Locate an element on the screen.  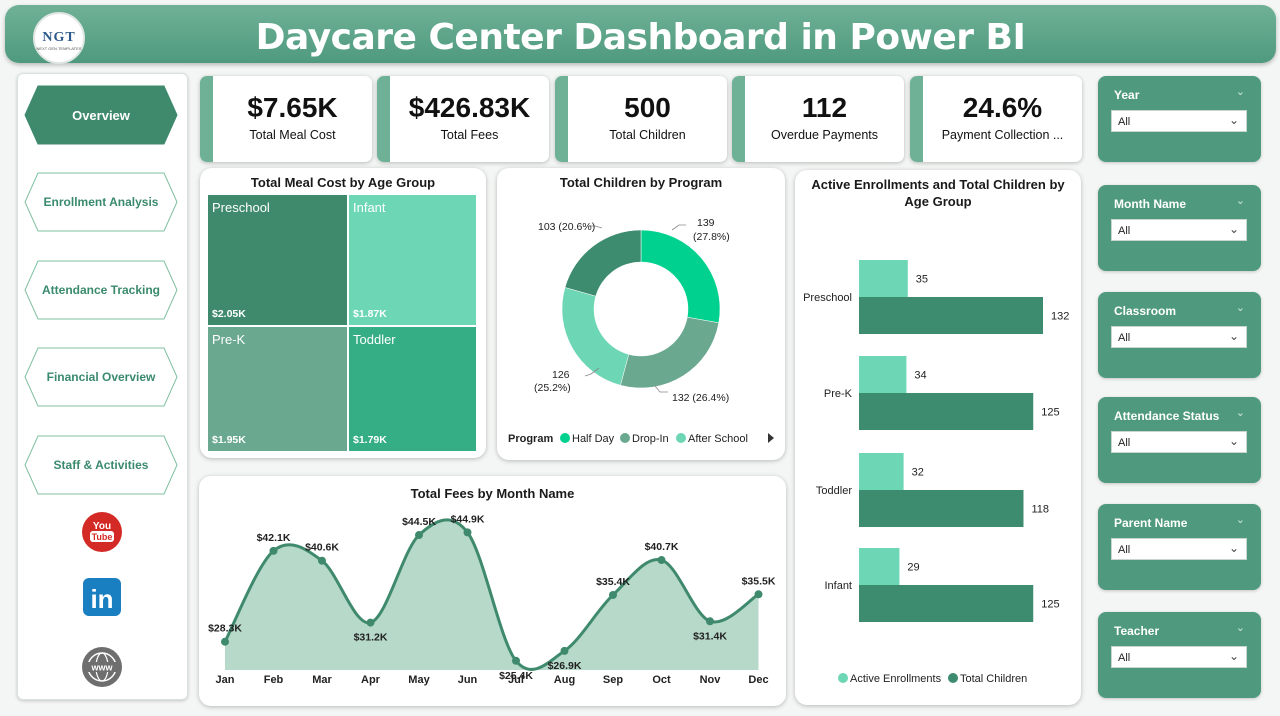
legend-label-after-school: After School is located at coordinates (718, 439).